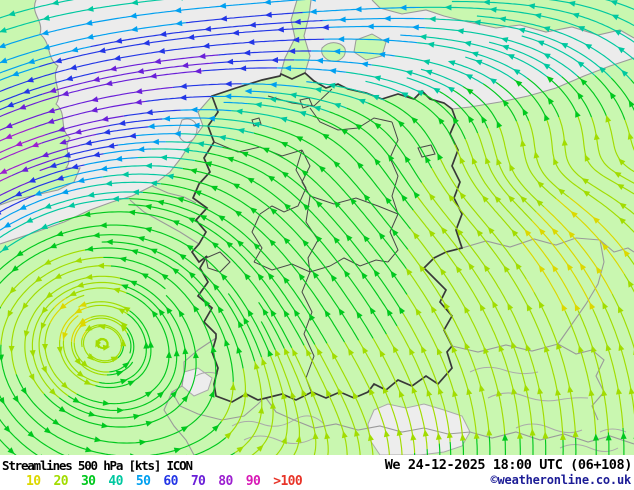  What do you see at coordinates (198, 481) in the screenshot?
I see `scale-value-70: 70` at bounding box center [198, 481].